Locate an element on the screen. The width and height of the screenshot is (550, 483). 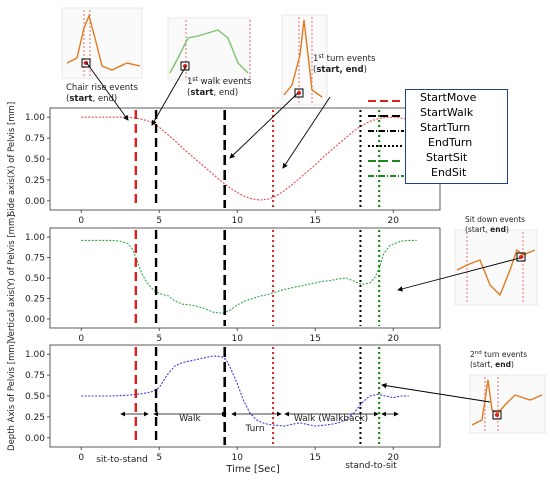
y-tick-label-1-2: 0.50 is located at coordinates (35, 279).